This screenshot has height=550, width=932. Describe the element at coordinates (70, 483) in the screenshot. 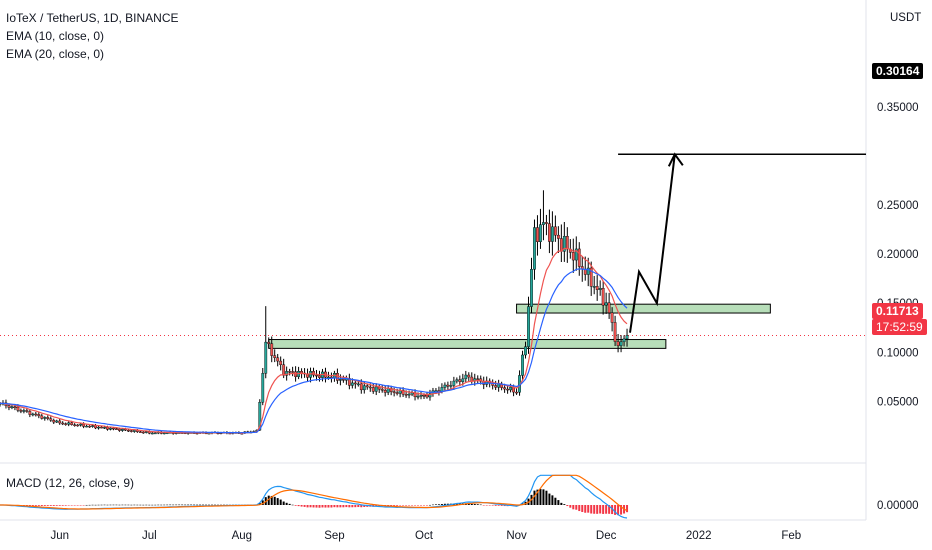

I see `macd-legend: MACD (12, 26, close, 9)` at that location.